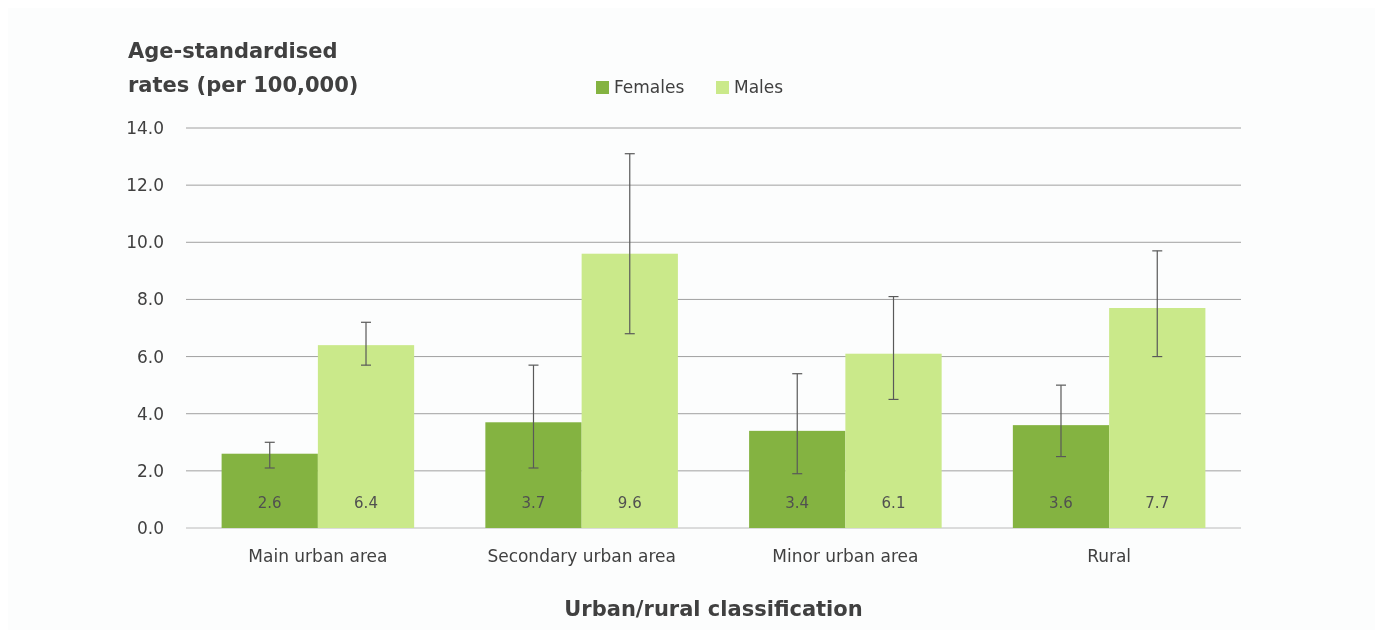 The image size is (1375, 630). What do you see at coordinates (150, 356) in the screenshot?
I see `y-tick-label: 6.0` at bounding box center [150, 356].